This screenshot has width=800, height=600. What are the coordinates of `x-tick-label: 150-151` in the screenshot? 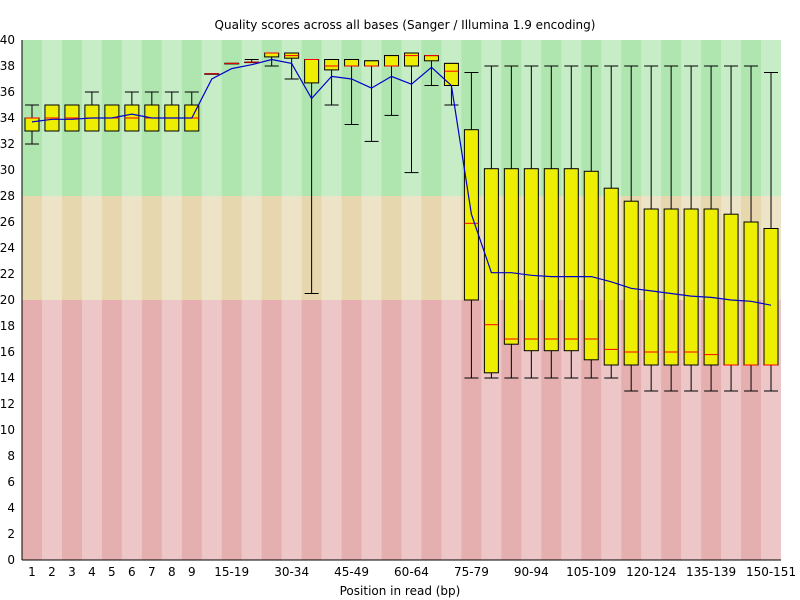 It's located at (771, 572).